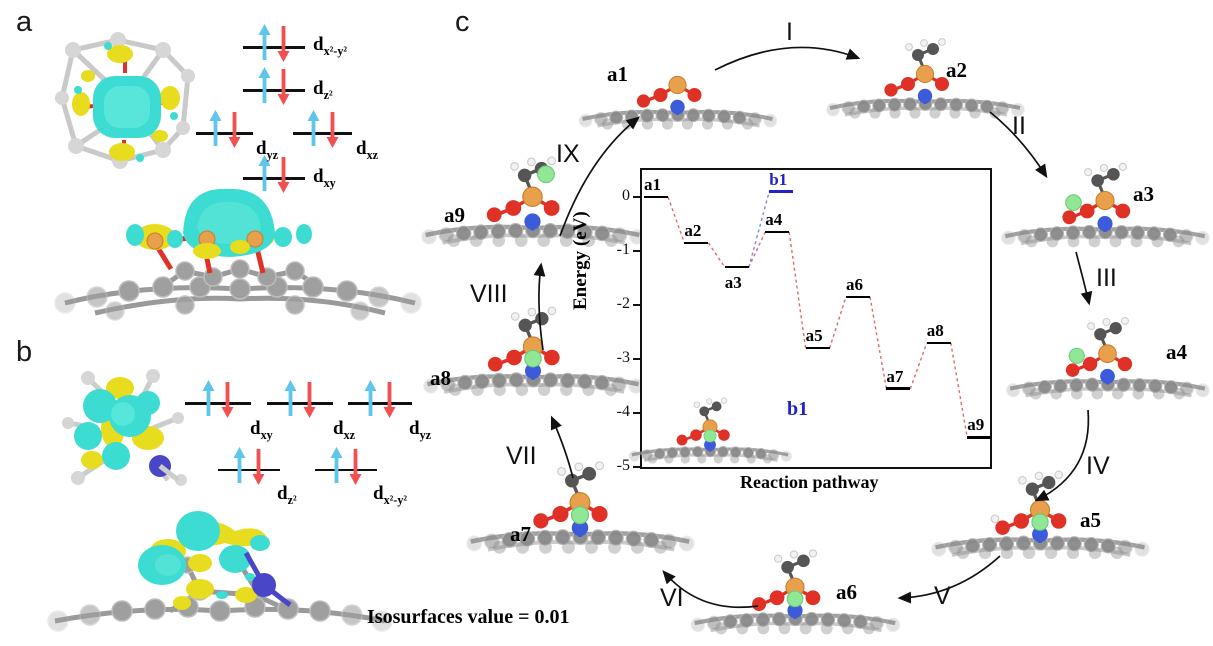 The image size is (1213, 646). Describe the element at coordinates (814, 336) in the screenshot. I see `energy-level-label-a5: a5` at that location.